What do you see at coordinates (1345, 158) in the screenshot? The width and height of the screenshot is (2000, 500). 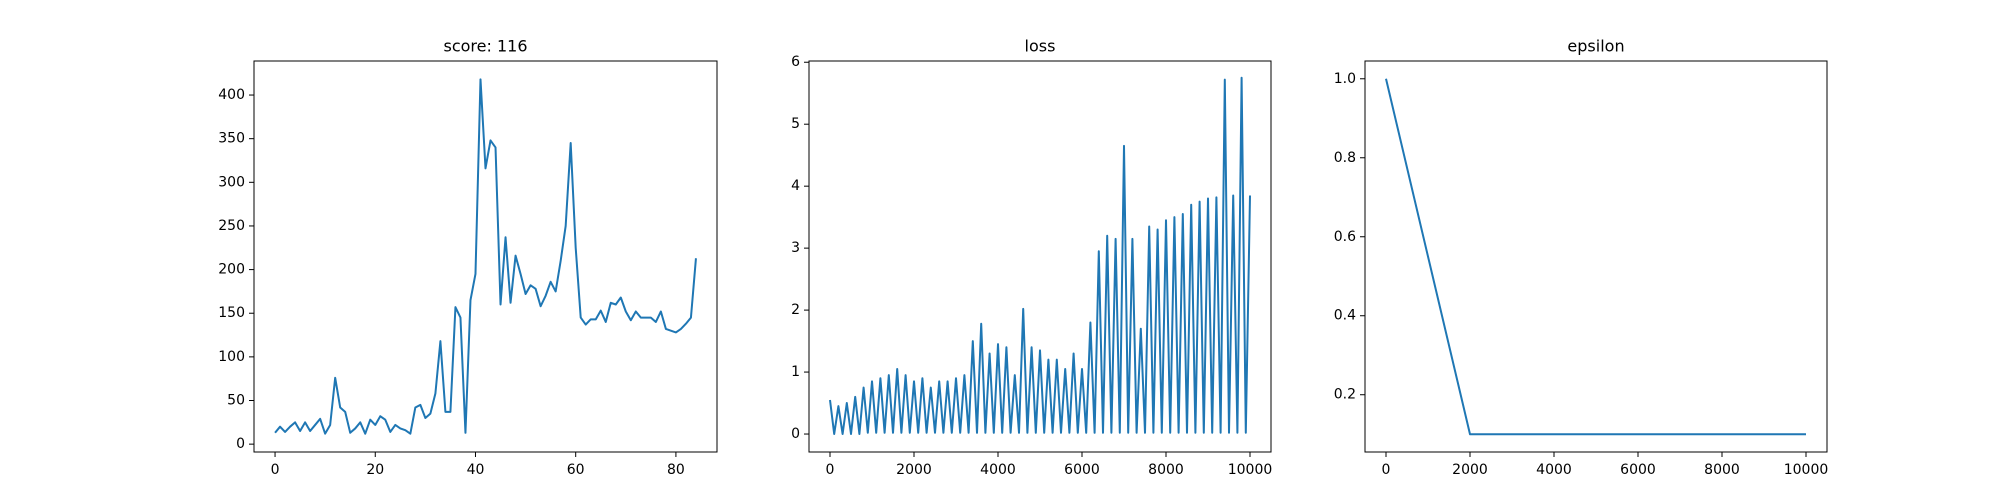 I see `y-tick-label: 0.8` at bounding box center [1345, 158].